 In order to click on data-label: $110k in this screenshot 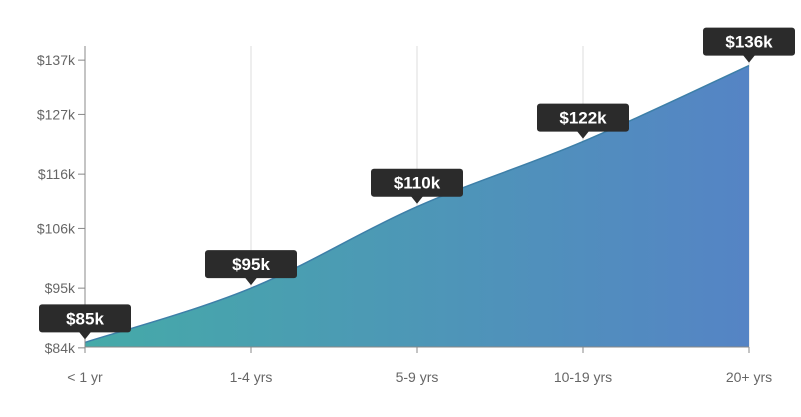, I will do `click(417, 186)`.